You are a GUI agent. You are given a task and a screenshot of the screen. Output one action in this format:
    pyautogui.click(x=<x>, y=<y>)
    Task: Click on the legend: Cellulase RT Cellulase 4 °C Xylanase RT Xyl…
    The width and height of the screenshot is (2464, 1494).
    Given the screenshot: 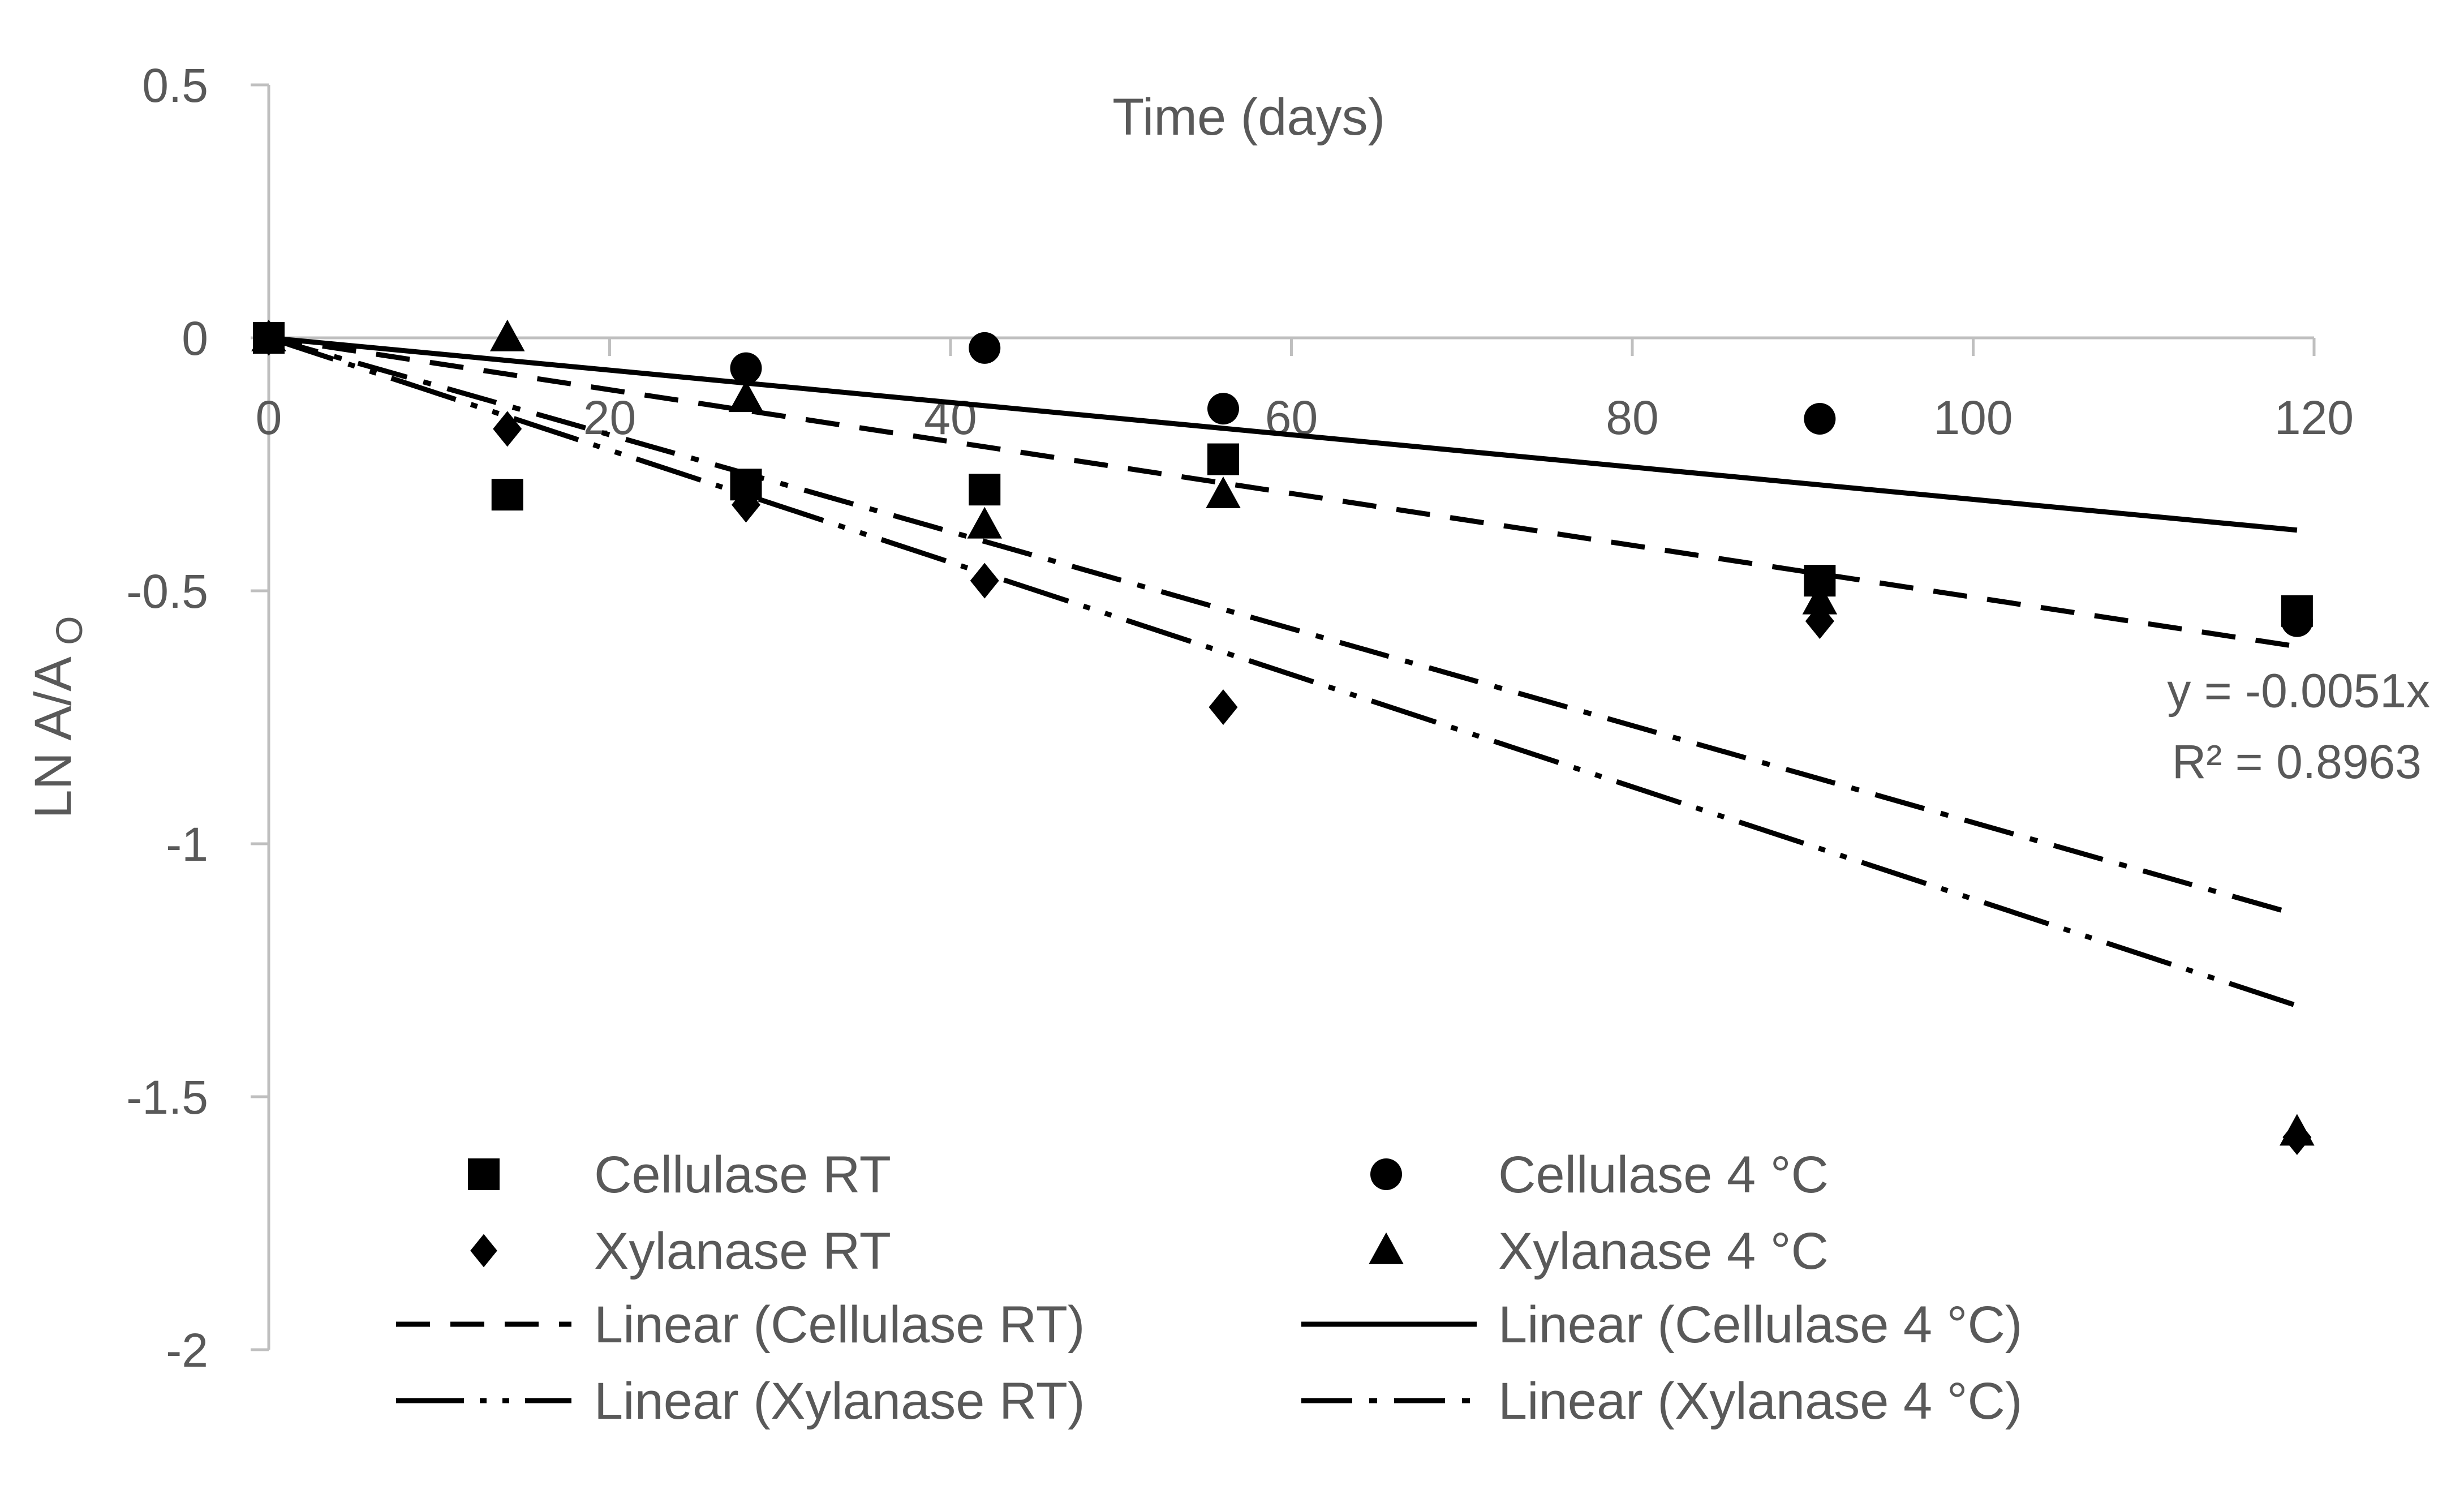 What is the action you would take?
    pyautogui.click(x=1210, y=1288)
    